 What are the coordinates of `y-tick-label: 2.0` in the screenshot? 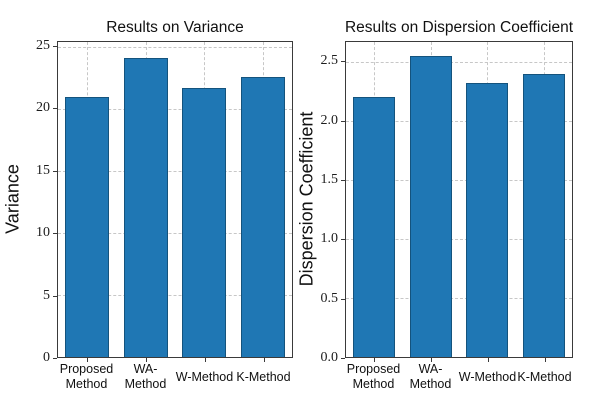 It's located at (329, 120).